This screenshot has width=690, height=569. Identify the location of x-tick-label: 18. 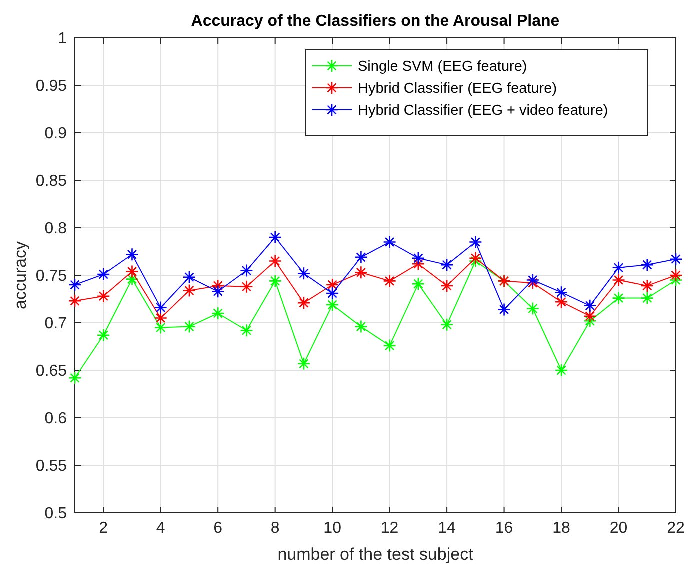
(561, 528).